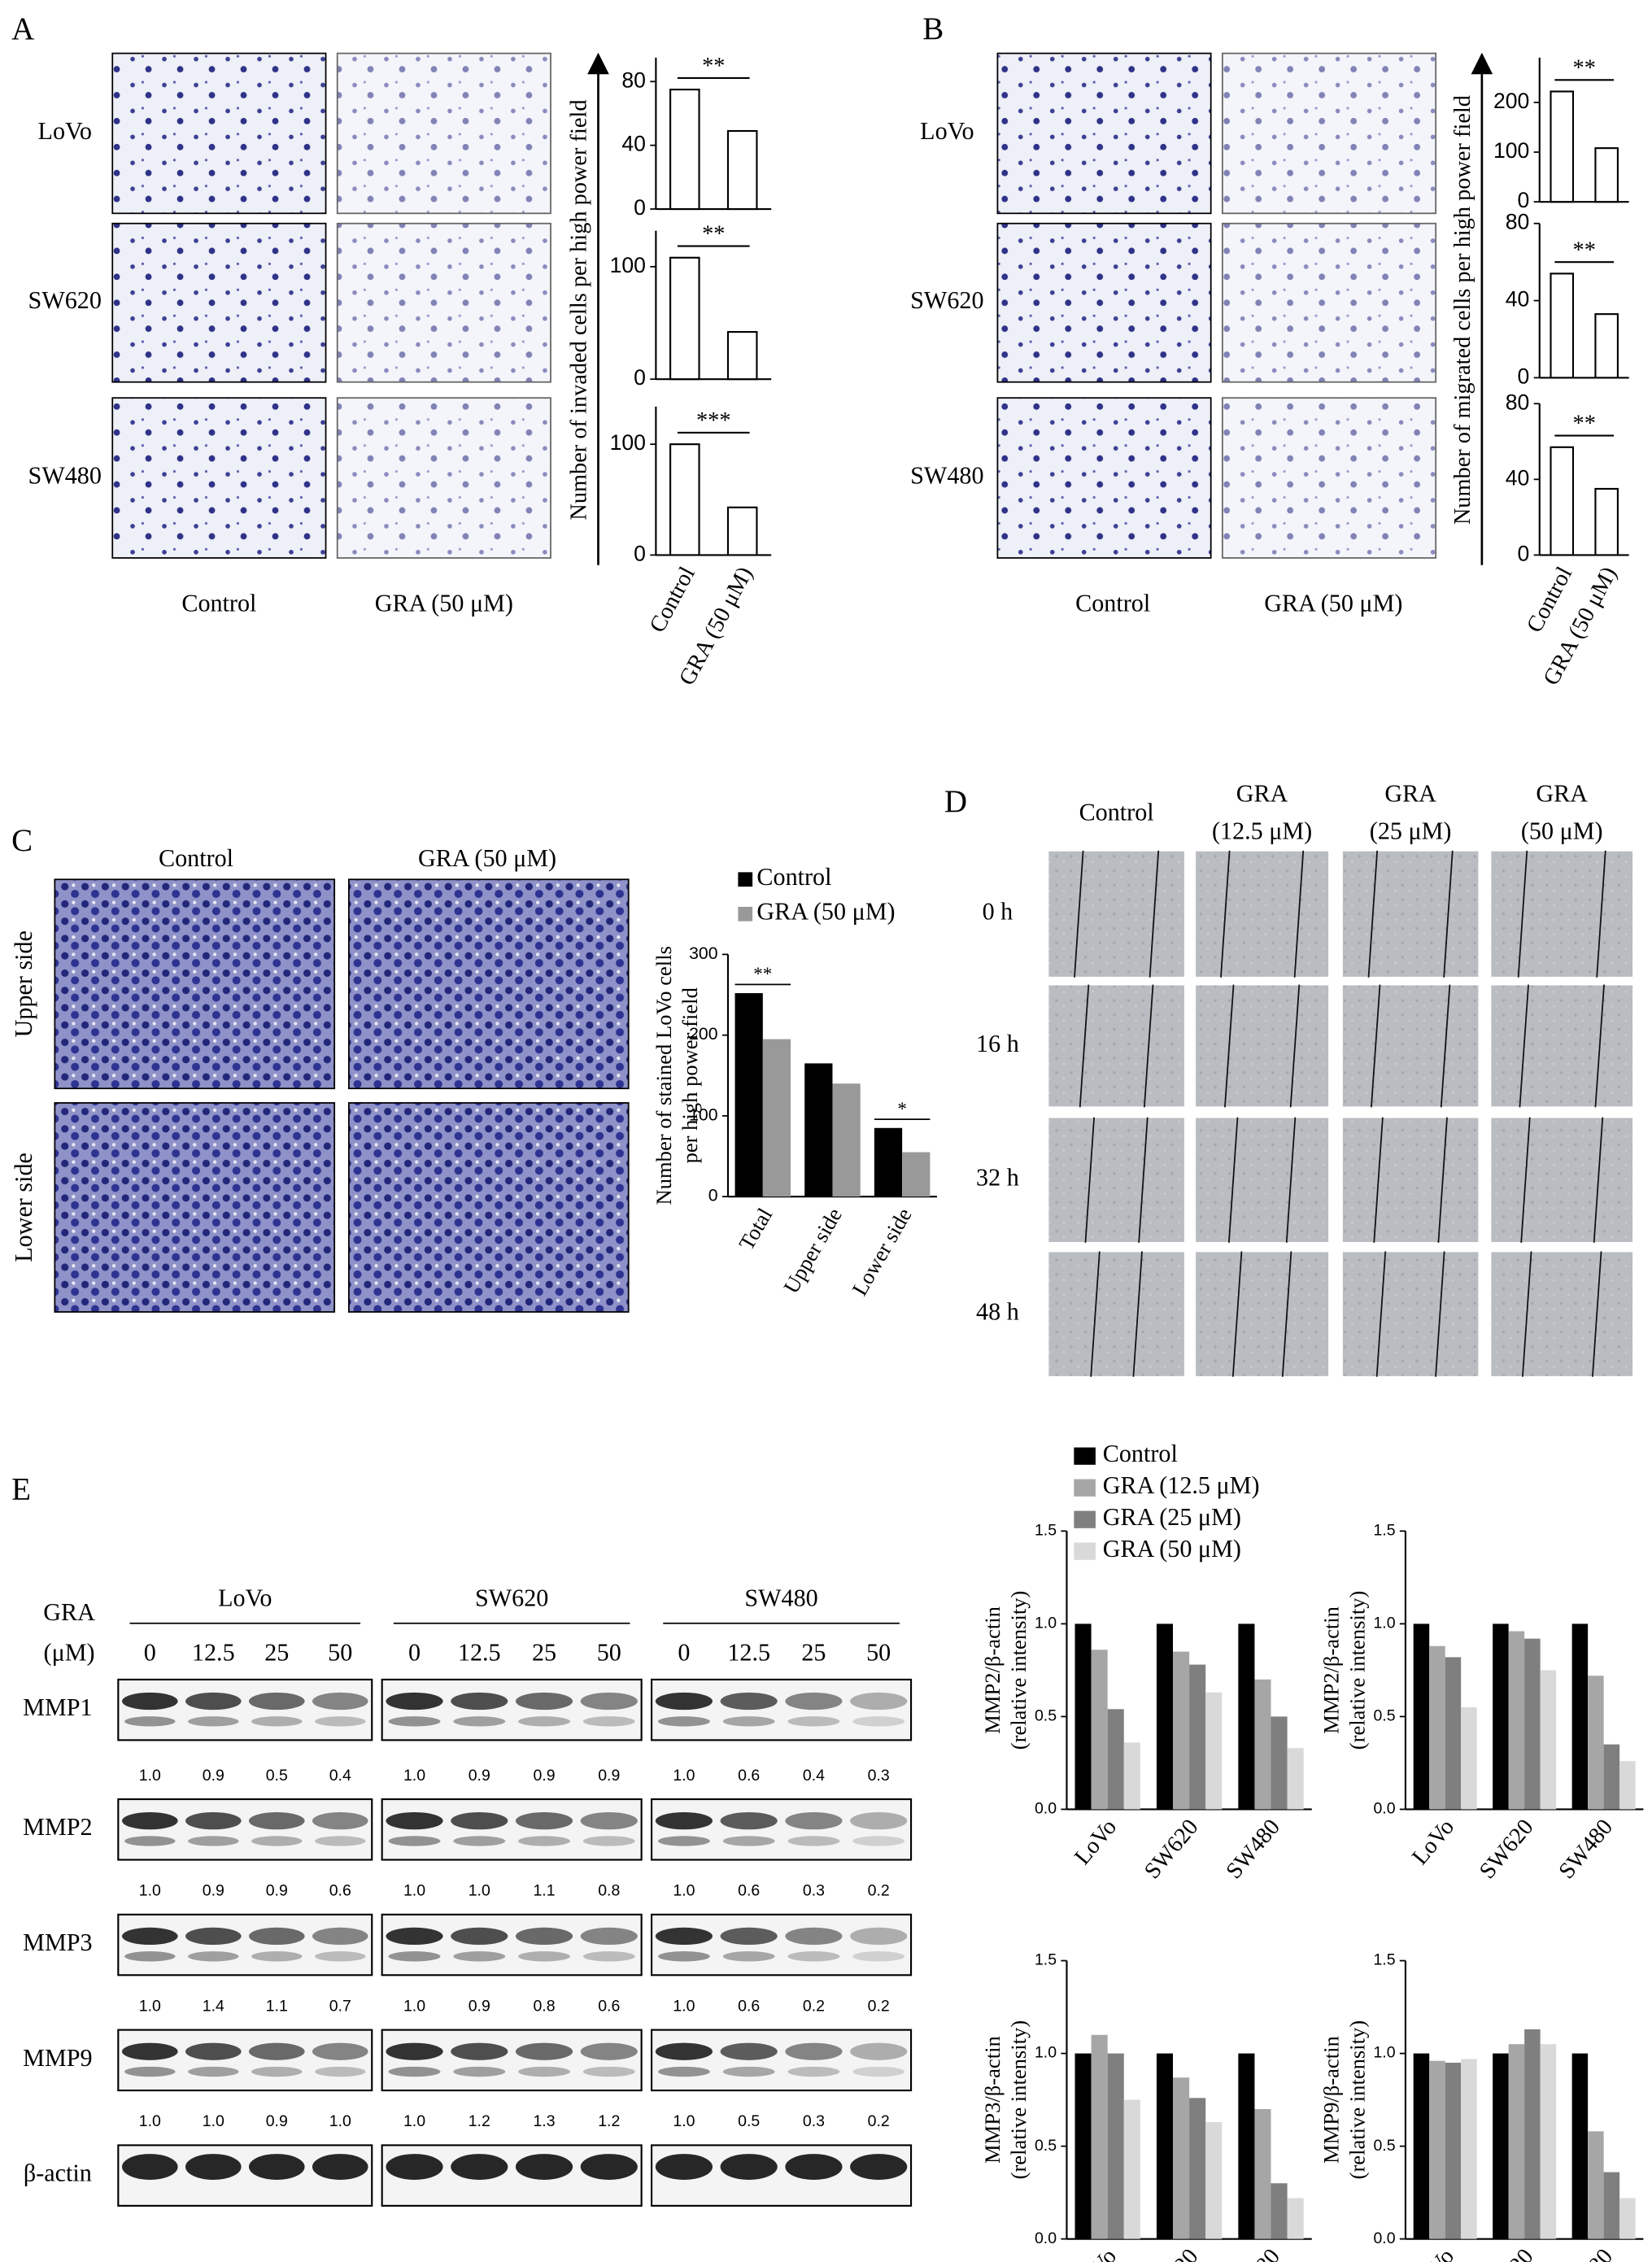 The width and height of the screenshot is (1652, 2262). I want to click on y-axis-label: MMP9/β-actin, so click(1331, 2100).